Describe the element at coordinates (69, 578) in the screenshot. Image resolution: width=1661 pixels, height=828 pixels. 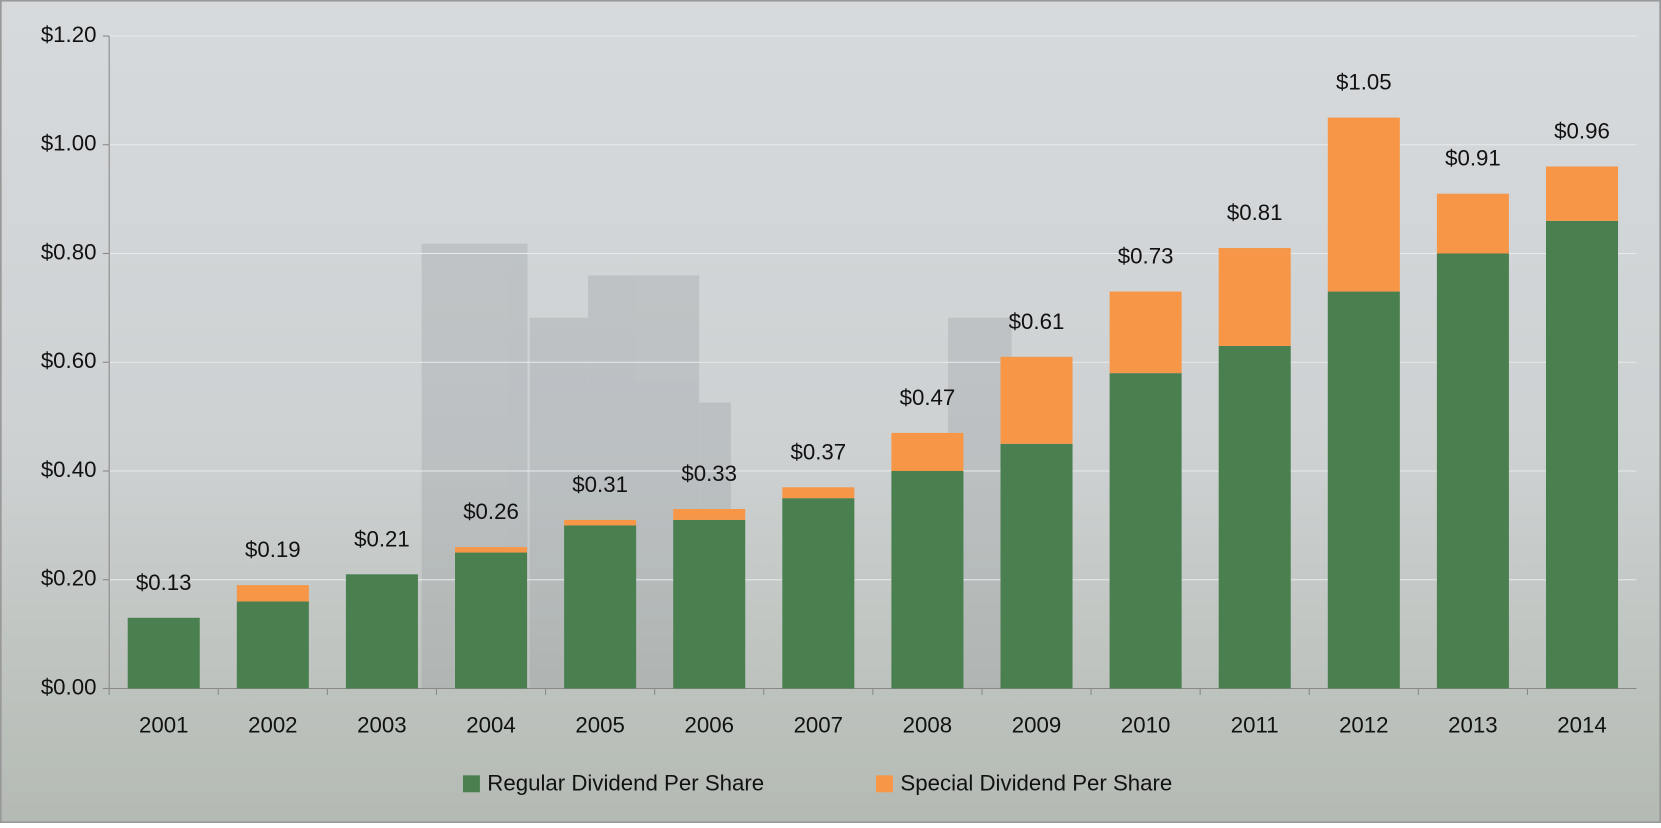
I see `y-tick-label: $0.20` at that location.